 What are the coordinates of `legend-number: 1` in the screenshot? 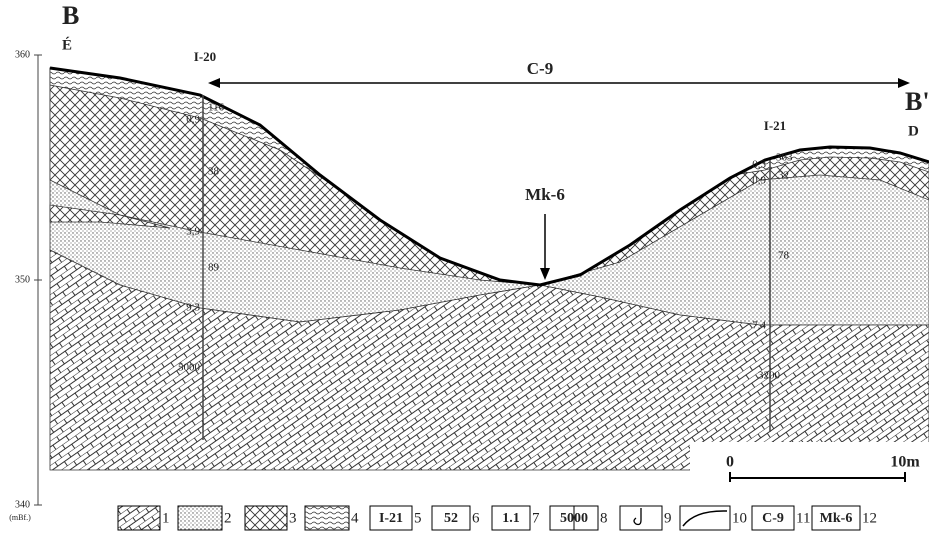 It's located at (166, 518).